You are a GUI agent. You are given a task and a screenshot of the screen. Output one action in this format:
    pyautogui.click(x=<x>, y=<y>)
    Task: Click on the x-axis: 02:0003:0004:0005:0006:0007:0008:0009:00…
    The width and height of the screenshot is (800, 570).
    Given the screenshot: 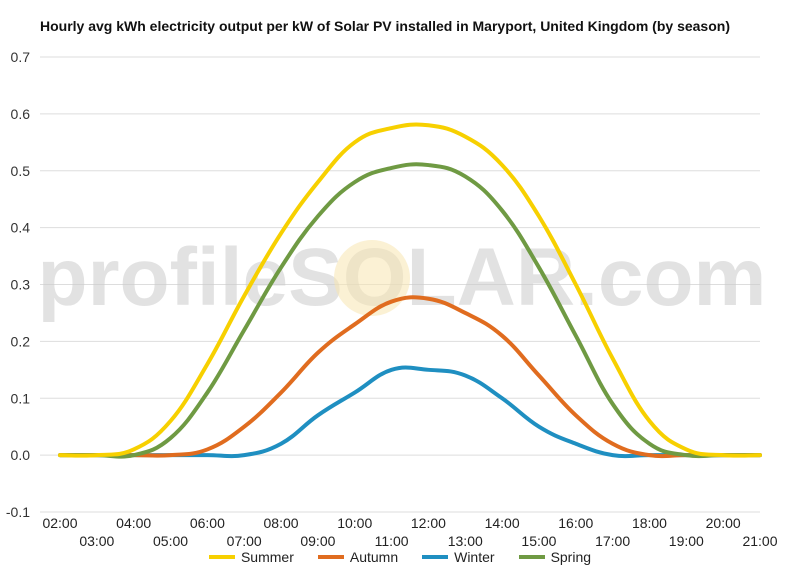 What is the action you would take?
    pyautogui.click(x=409, y=532)
    